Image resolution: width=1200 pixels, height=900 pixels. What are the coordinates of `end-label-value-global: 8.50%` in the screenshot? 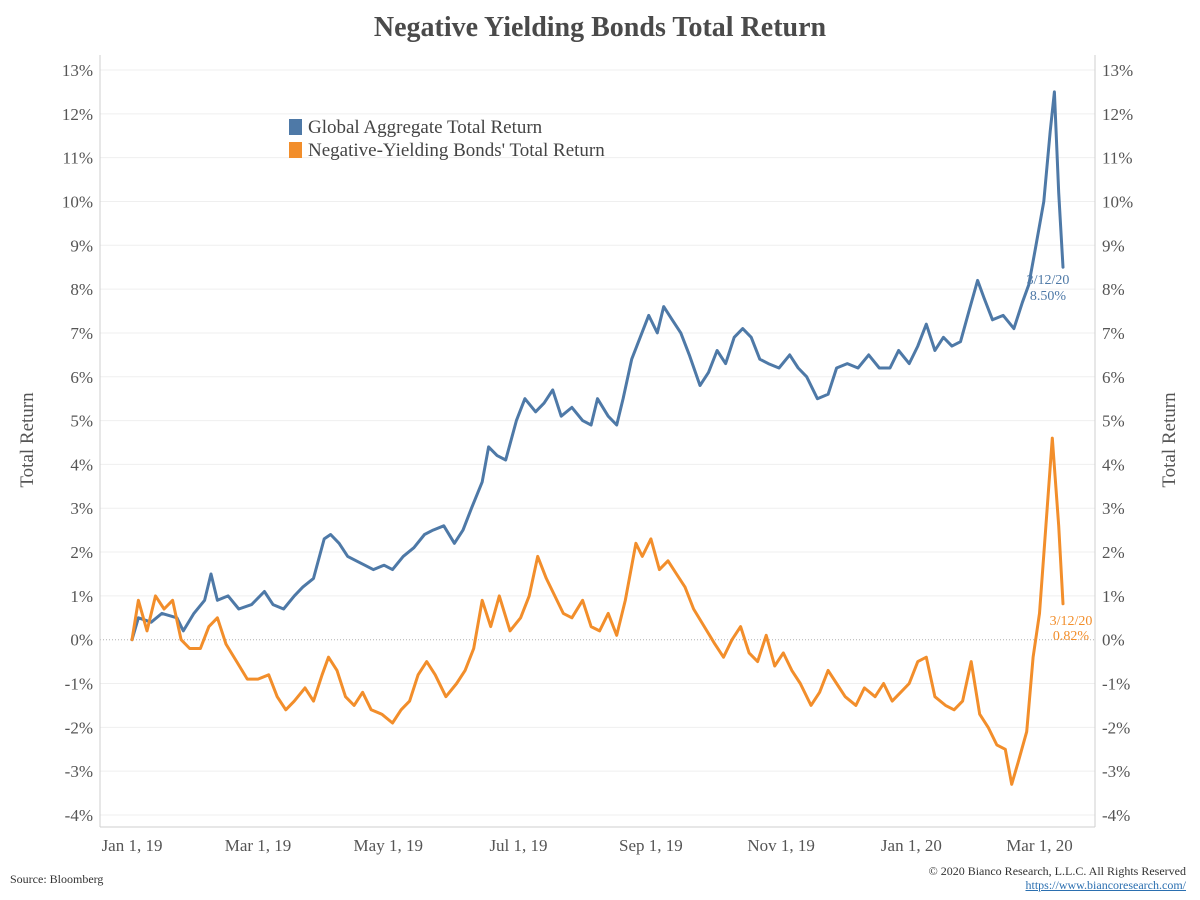 It's located at (1048, 296).